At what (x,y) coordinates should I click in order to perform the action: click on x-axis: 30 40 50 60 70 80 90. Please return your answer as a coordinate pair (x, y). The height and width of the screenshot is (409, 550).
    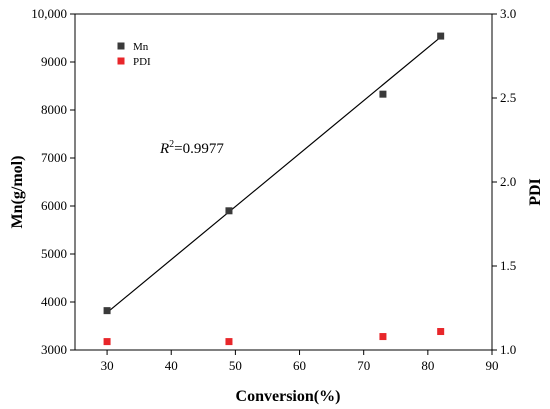
    Looking at the image, I should click on (300, 361).